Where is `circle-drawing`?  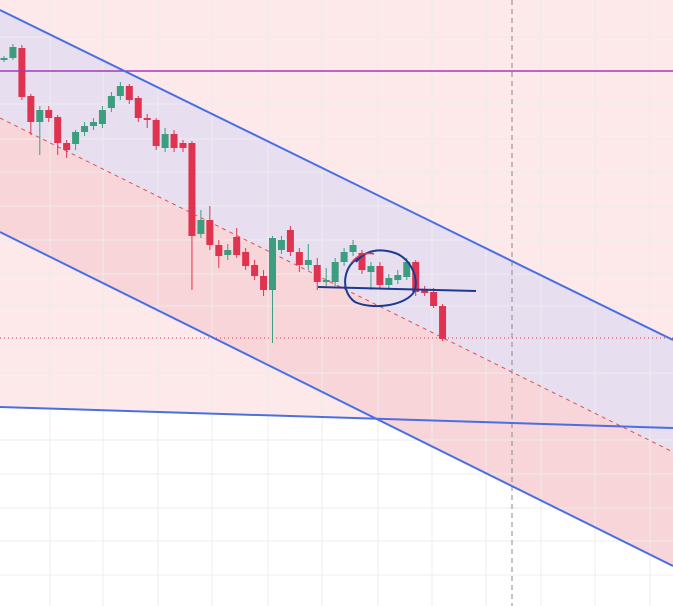 circle-drawing is located at coordinates (380, 278).